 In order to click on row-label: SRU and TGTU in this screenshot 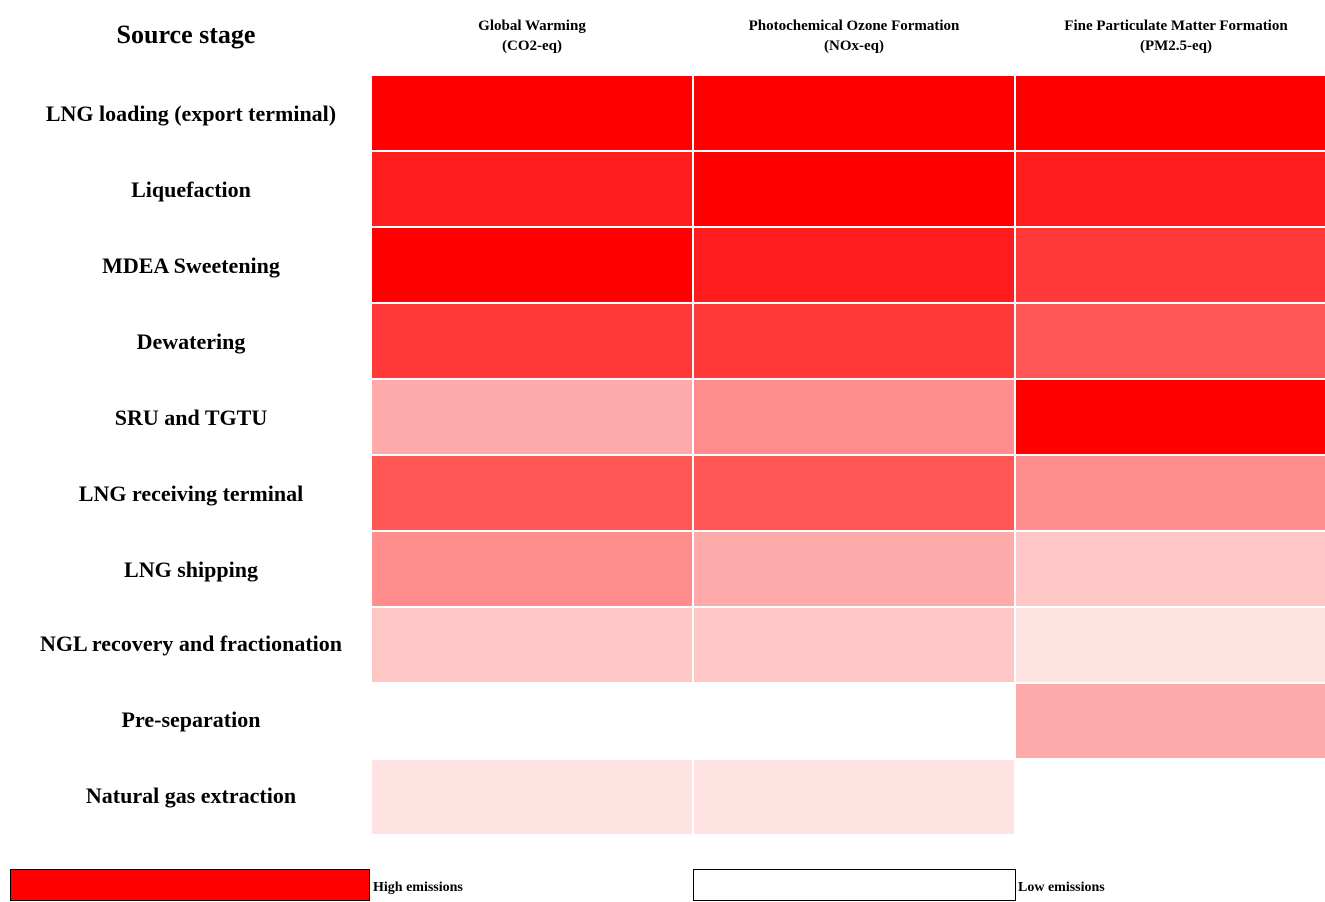, I will do `click(191, 417)`.